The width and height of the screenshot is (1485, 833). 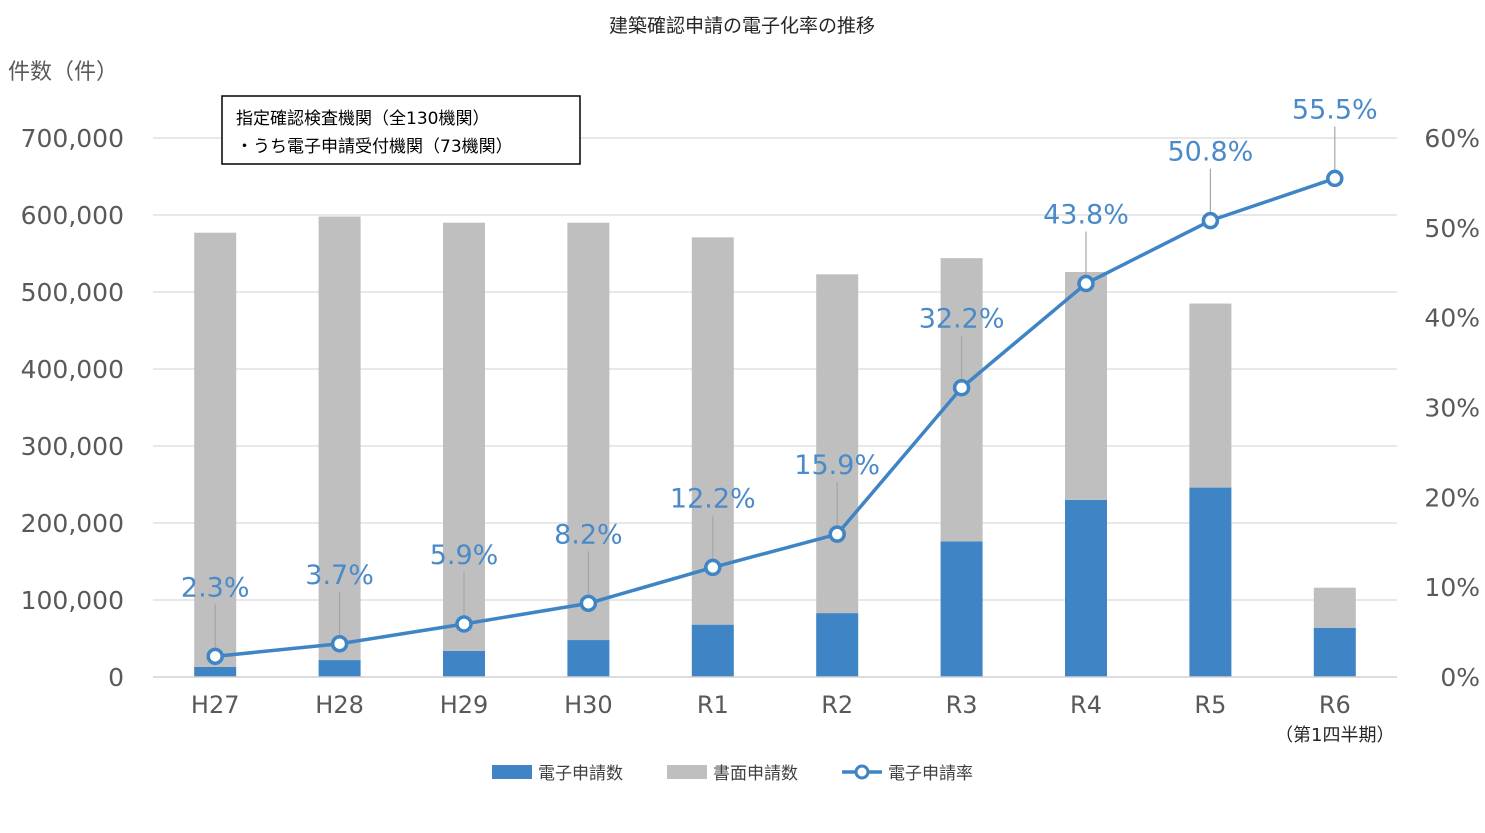 What do you see at coordinates (1086, 705) in the screenshot?
I see `x-tick-label: R4` at bounding box center [1086, 705].